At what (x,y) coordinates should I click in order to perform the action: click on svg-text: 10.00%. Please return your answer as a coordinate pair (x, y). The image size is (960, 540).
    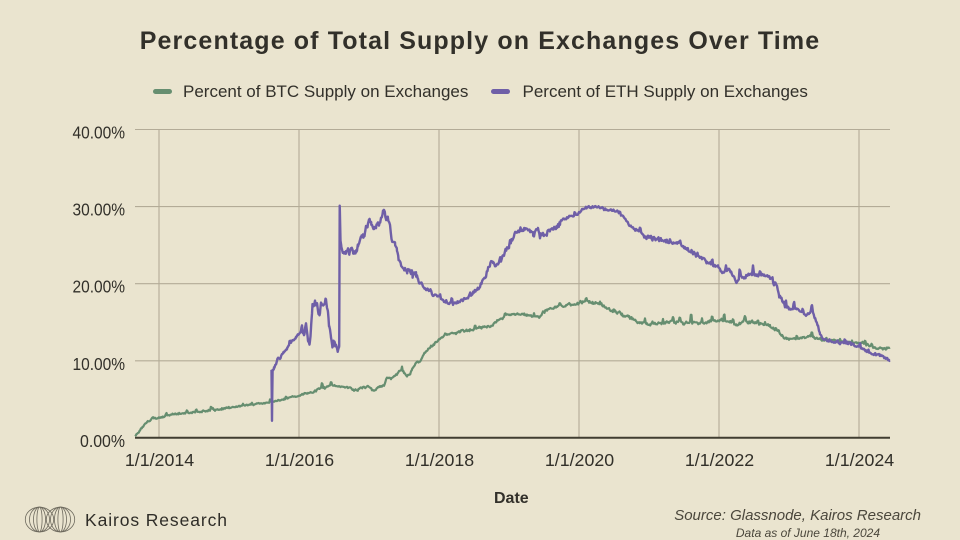
    Looking at the image, I should click on (99, 364).